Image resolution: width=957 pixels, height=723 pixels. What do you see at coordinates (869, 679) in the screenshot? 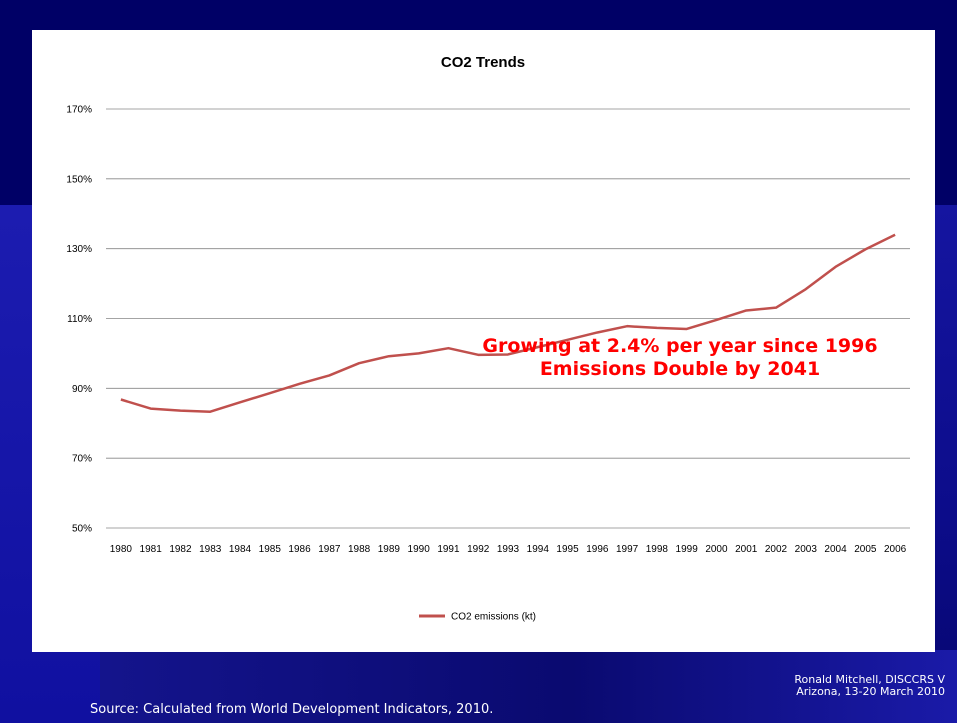
I see `credit-line-1: Ronald Mitchell, DISCCRS V` at bounding box center [869, 679].